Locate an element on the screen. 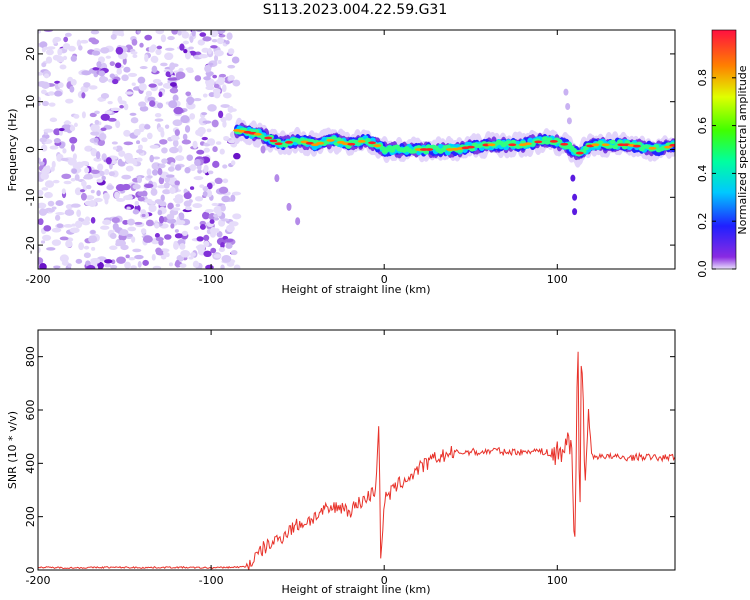 The image size is (750, 600). colorbar-tick-label: 0.4 is located at coordinates (702, 174).